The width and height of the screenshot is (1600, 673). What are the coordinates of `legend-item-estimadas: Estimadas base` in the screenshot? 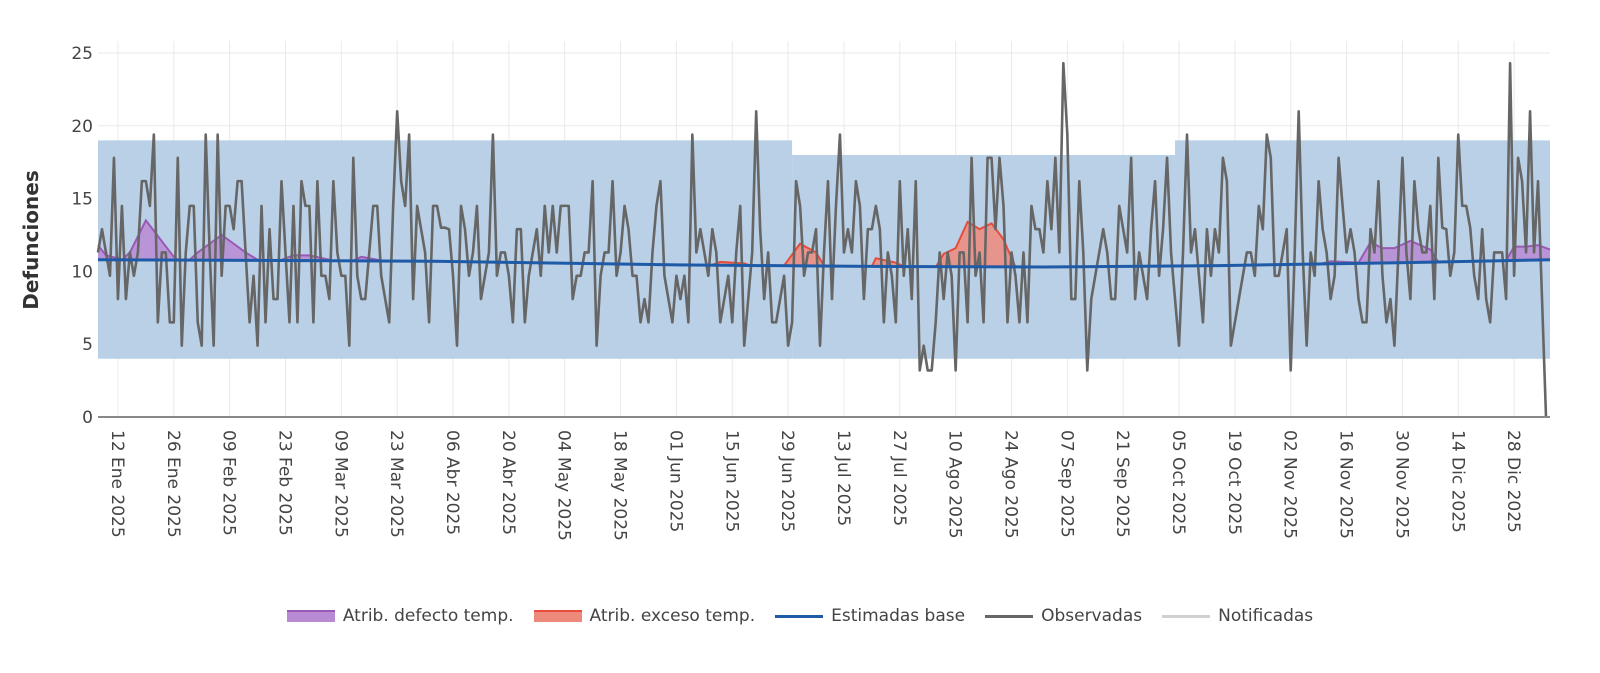 It's located at (870, 616).